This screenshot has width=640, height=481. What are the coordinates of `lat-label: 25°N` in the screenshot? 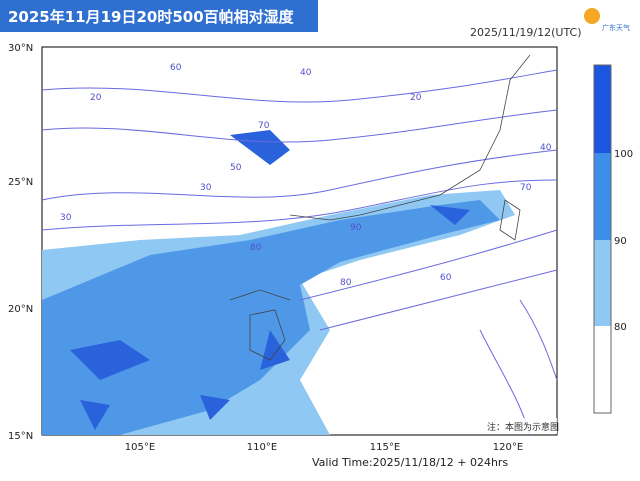 It's located at (20, 182).